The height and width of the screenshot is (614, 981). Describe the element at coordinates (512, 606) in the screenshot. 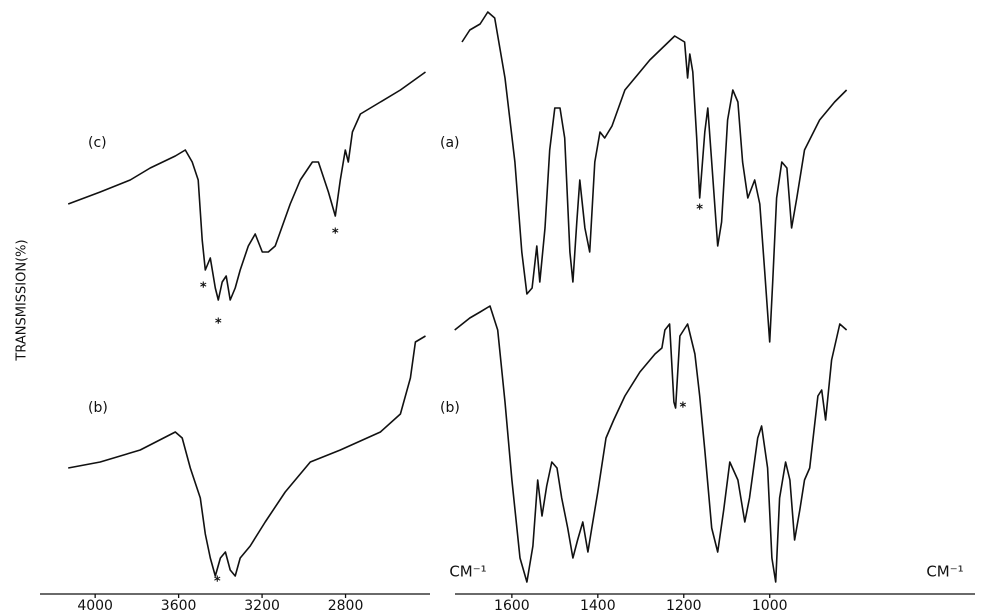

I see `x-tick-label: 1600` at that location.